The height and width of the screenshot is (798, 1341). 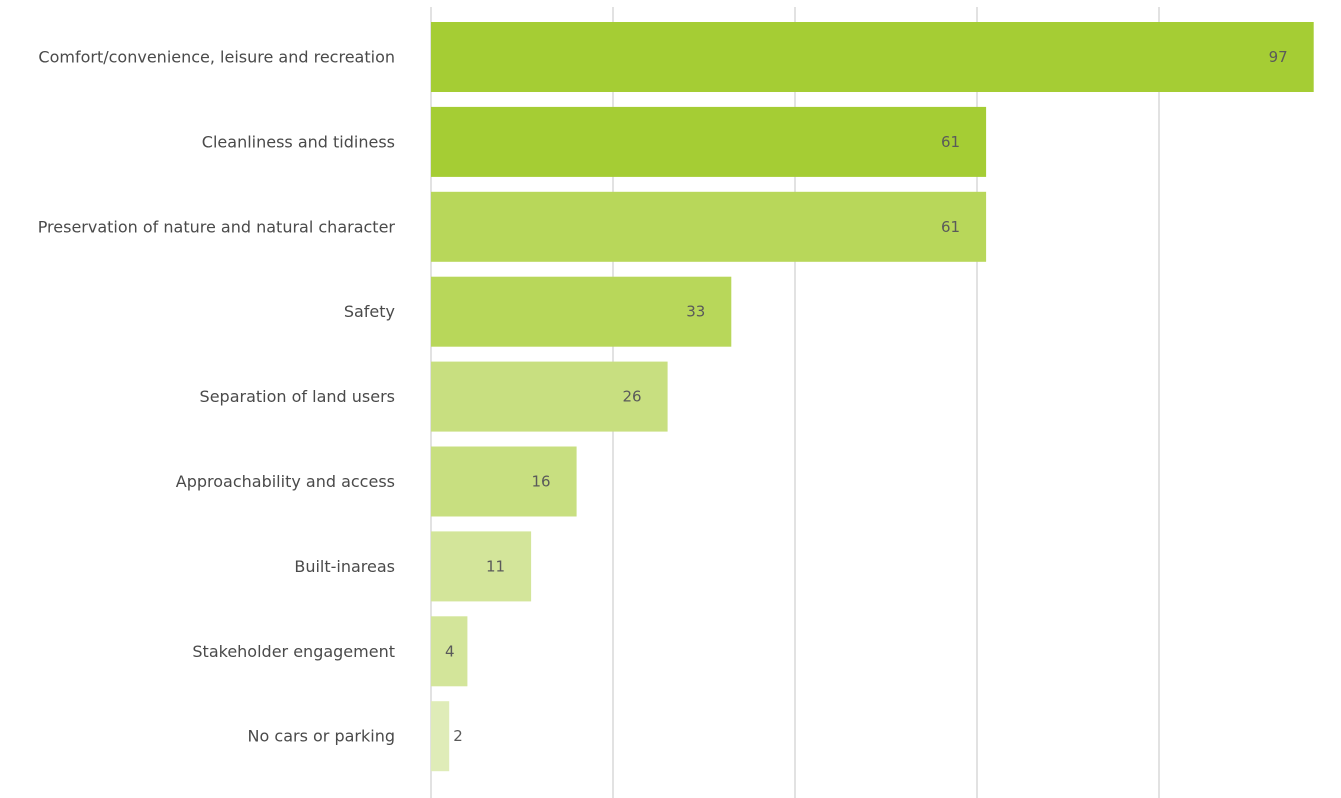 What do you see at coordinates (458, 736) in the screenshot?
I see `data-label: 2` at bounding box center [458, 736].